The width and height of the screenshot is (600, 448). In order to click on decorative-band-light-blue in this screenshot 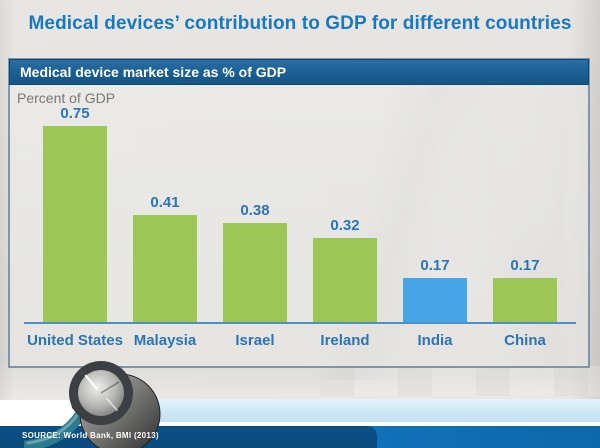, I will do `click(372, 410)`.